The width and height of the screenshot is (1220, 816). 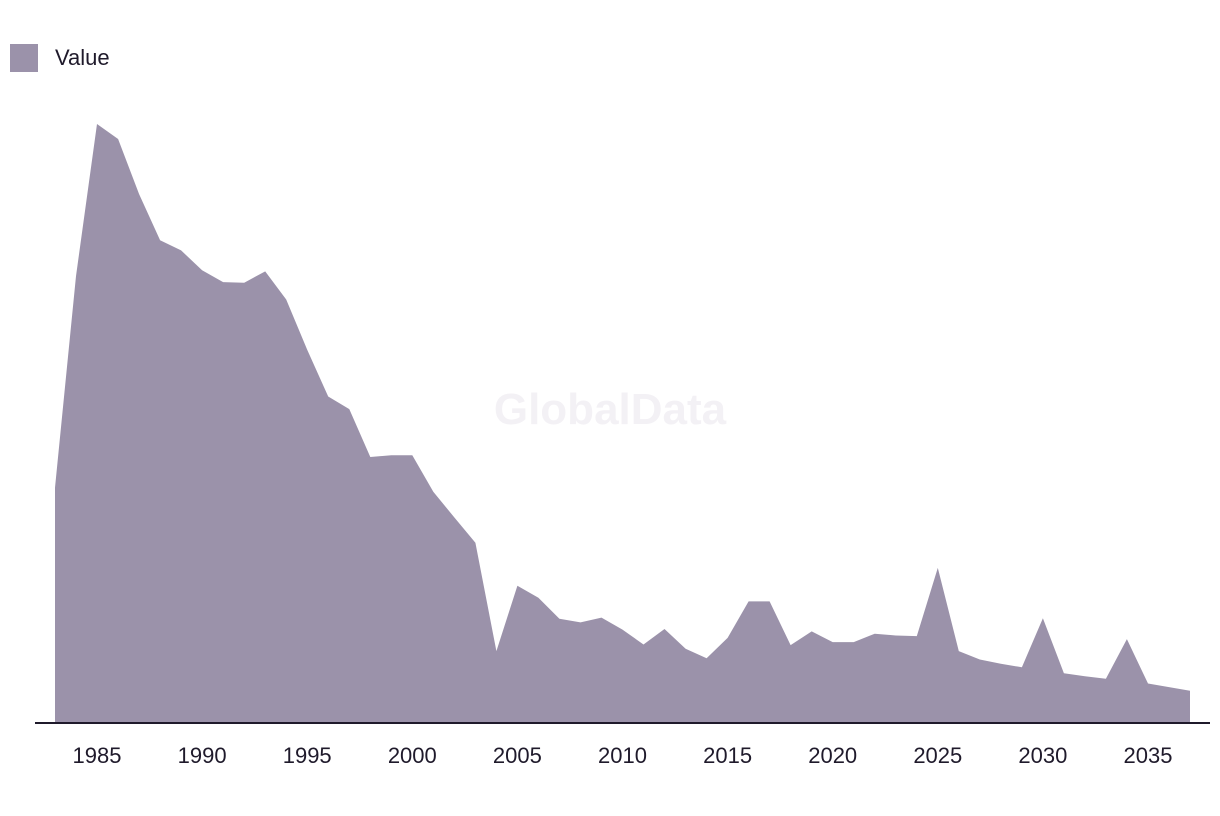 I want to click on x-tick-label: 2000, so click(x=412, y=755).